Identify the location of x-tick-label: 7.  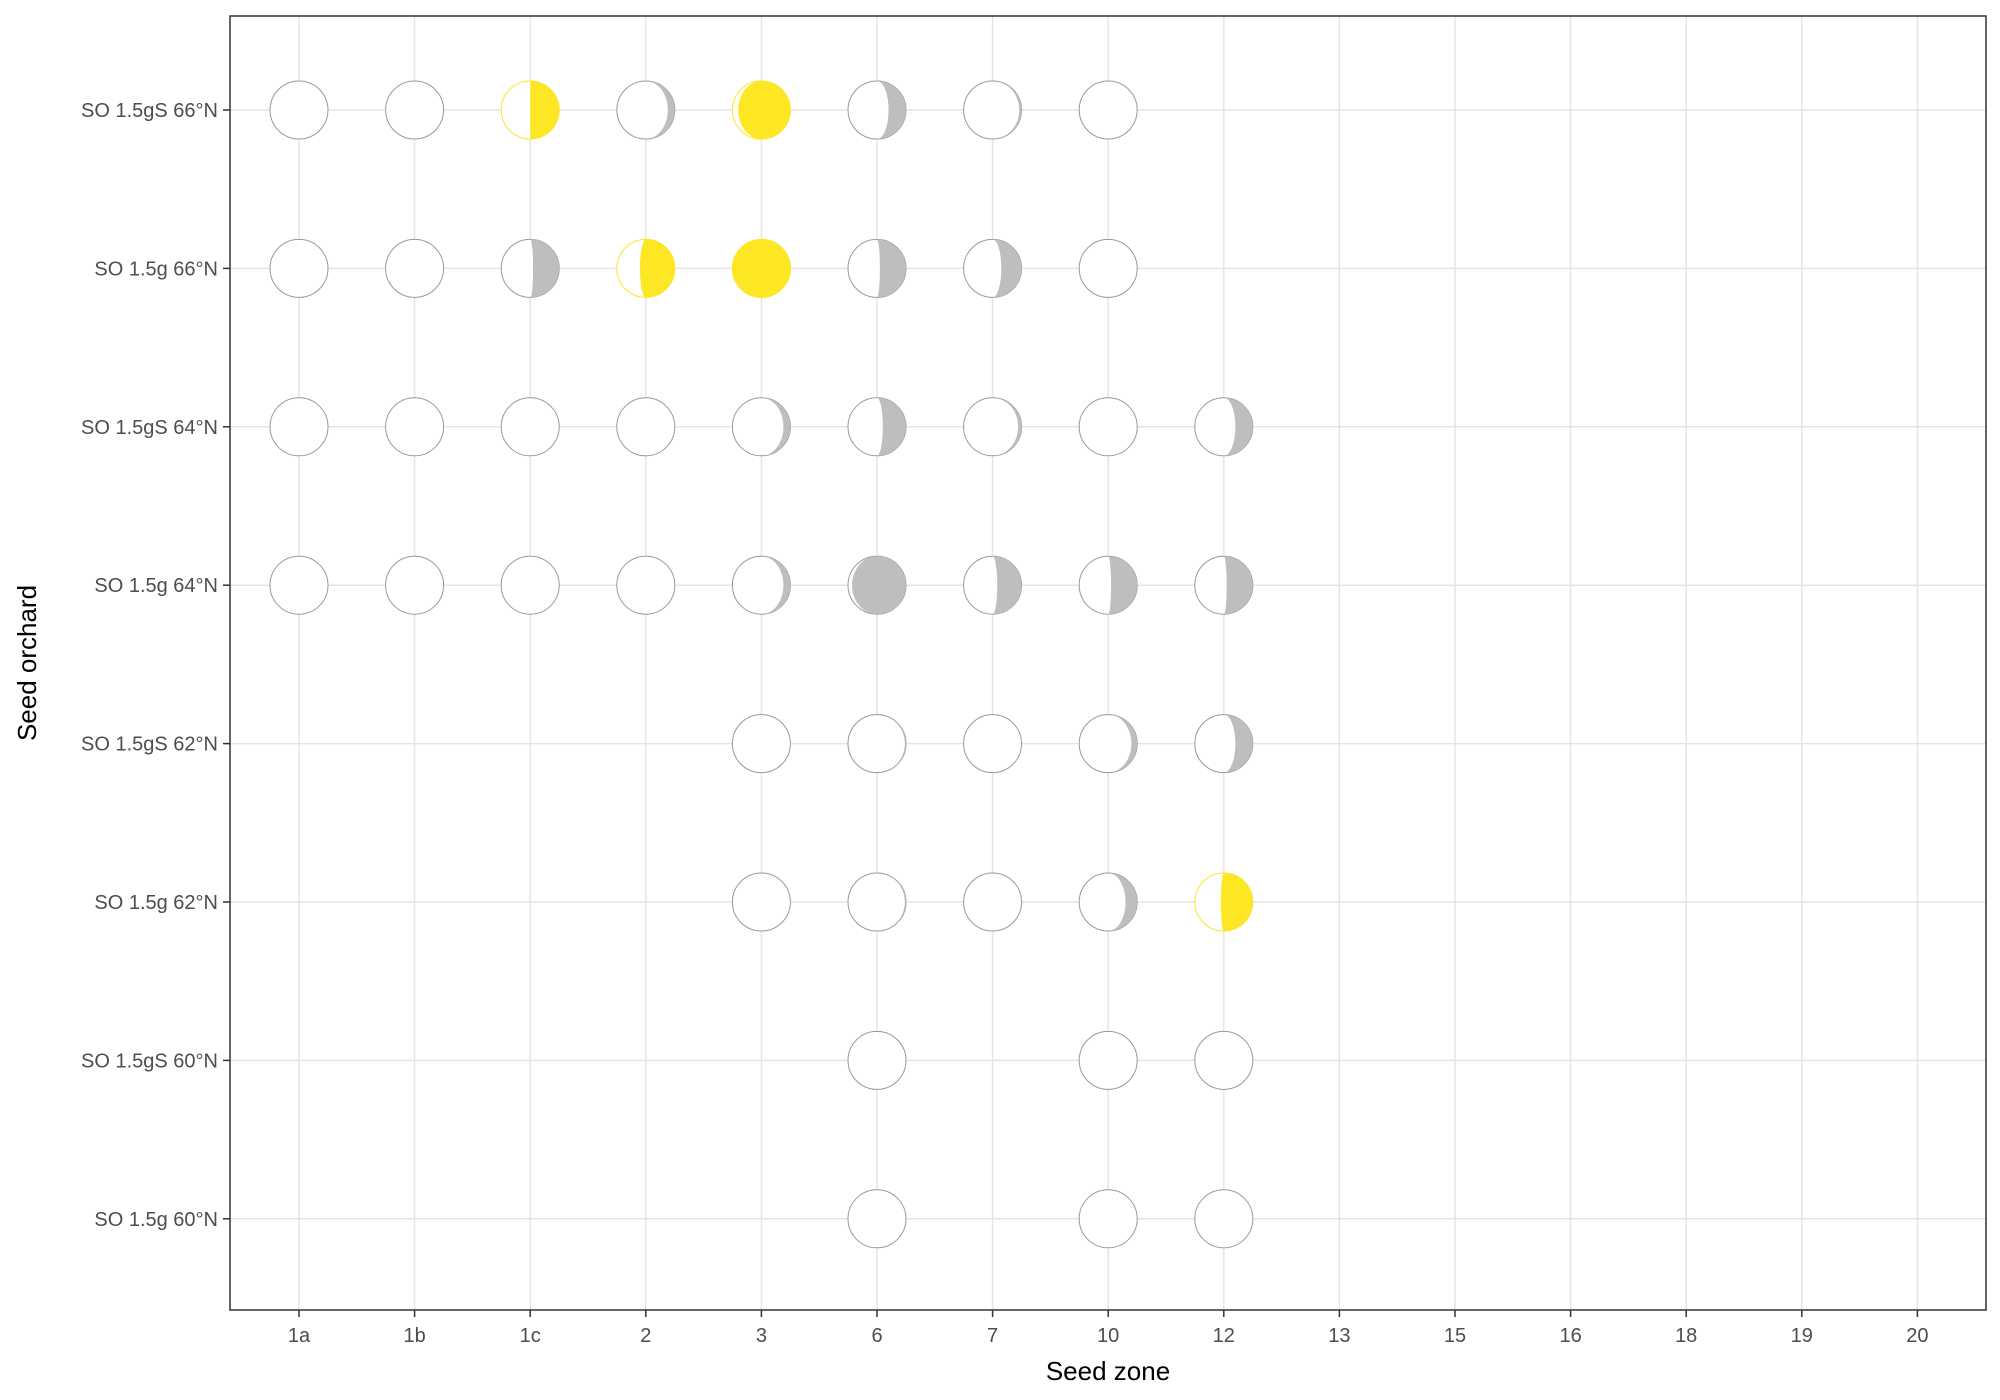
(992, 1336).